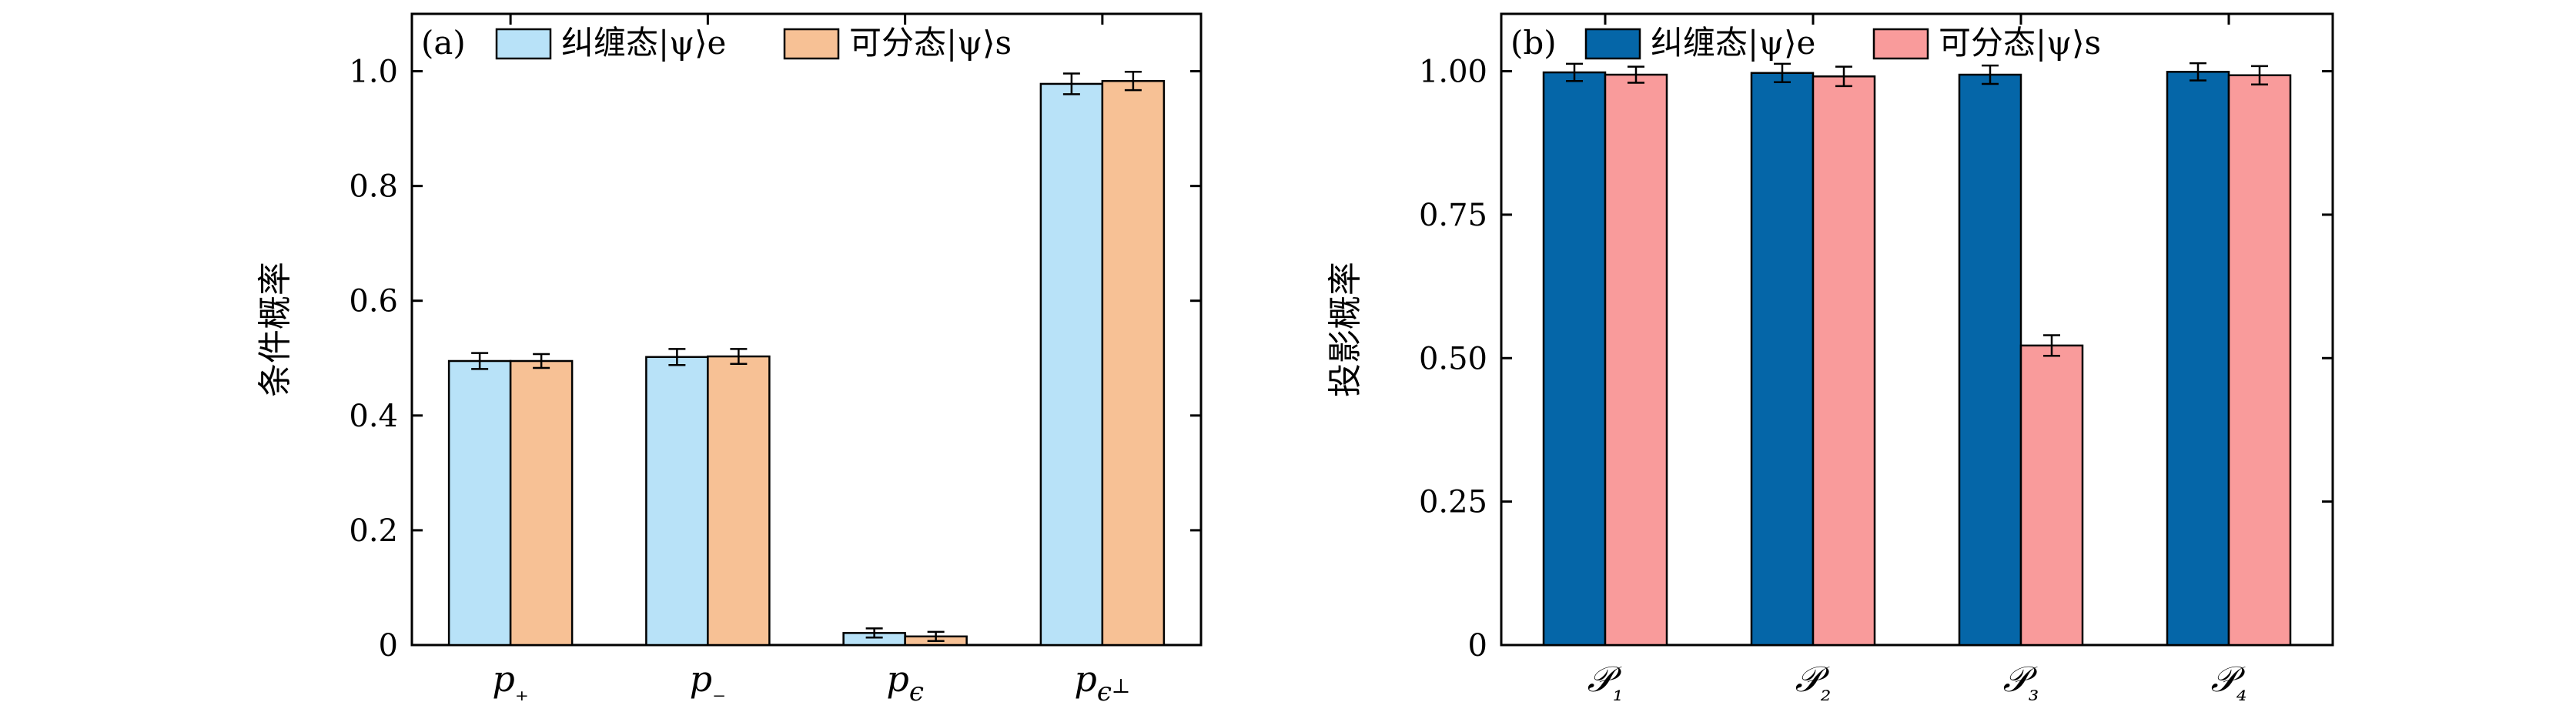 The height and width of the screenshot is (712, 2576). Describe the element at coordinates (1453, 216) in the screenshot. I see `y-tick-label: 0.75` at that location.